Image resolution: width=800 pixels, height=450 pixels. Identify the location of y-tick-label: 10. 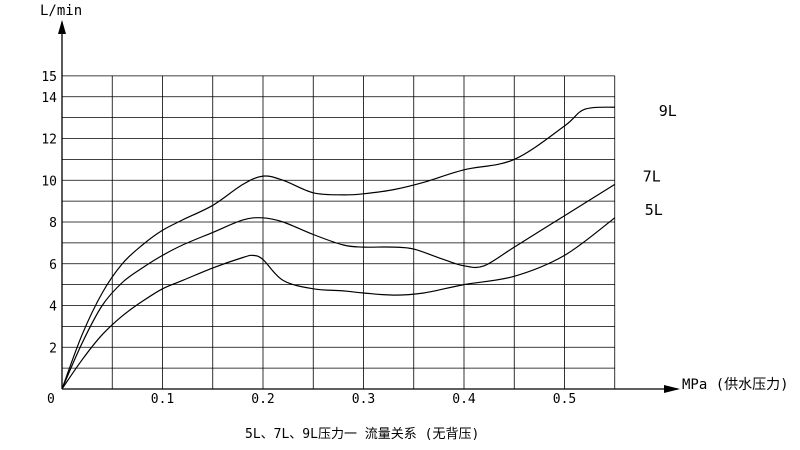
(49, 181).